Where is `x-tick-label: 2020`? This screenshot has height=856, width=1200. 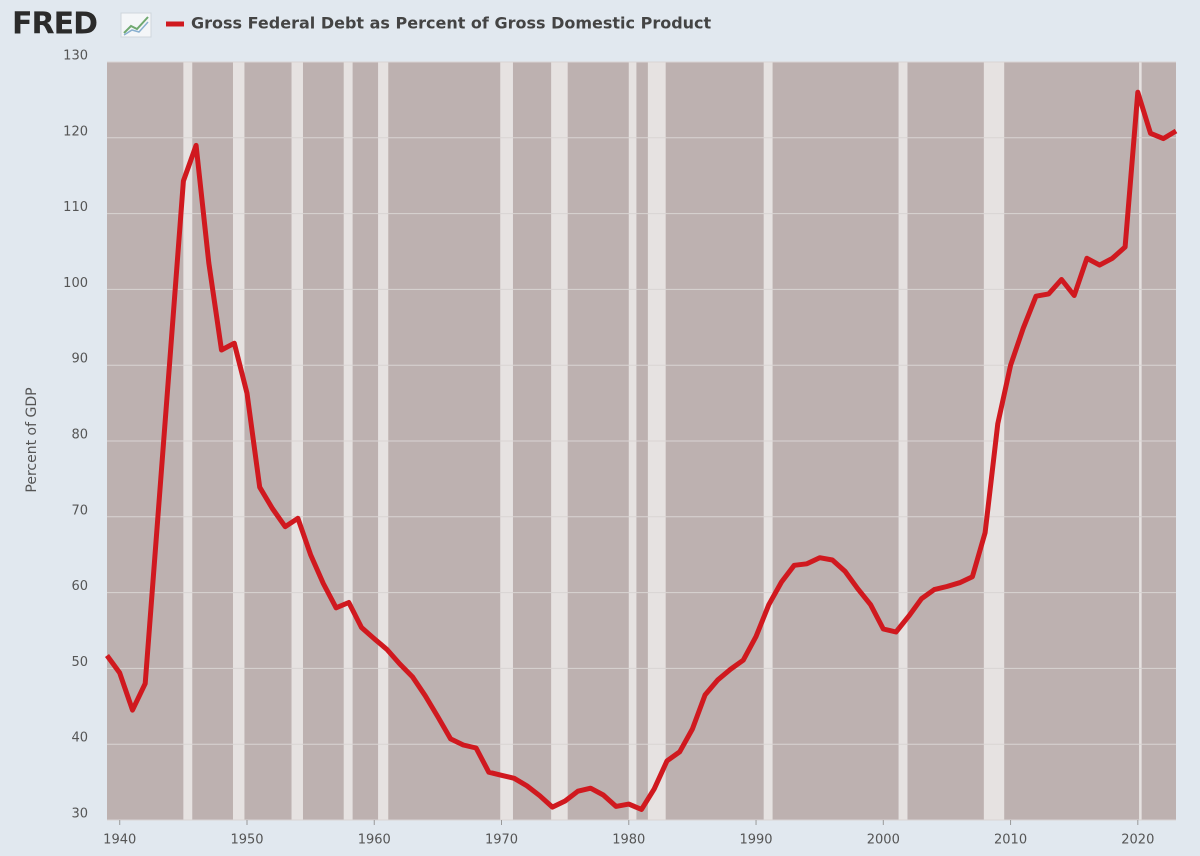
x-tick-label: 2020 is located at coordinates (1137, 840).